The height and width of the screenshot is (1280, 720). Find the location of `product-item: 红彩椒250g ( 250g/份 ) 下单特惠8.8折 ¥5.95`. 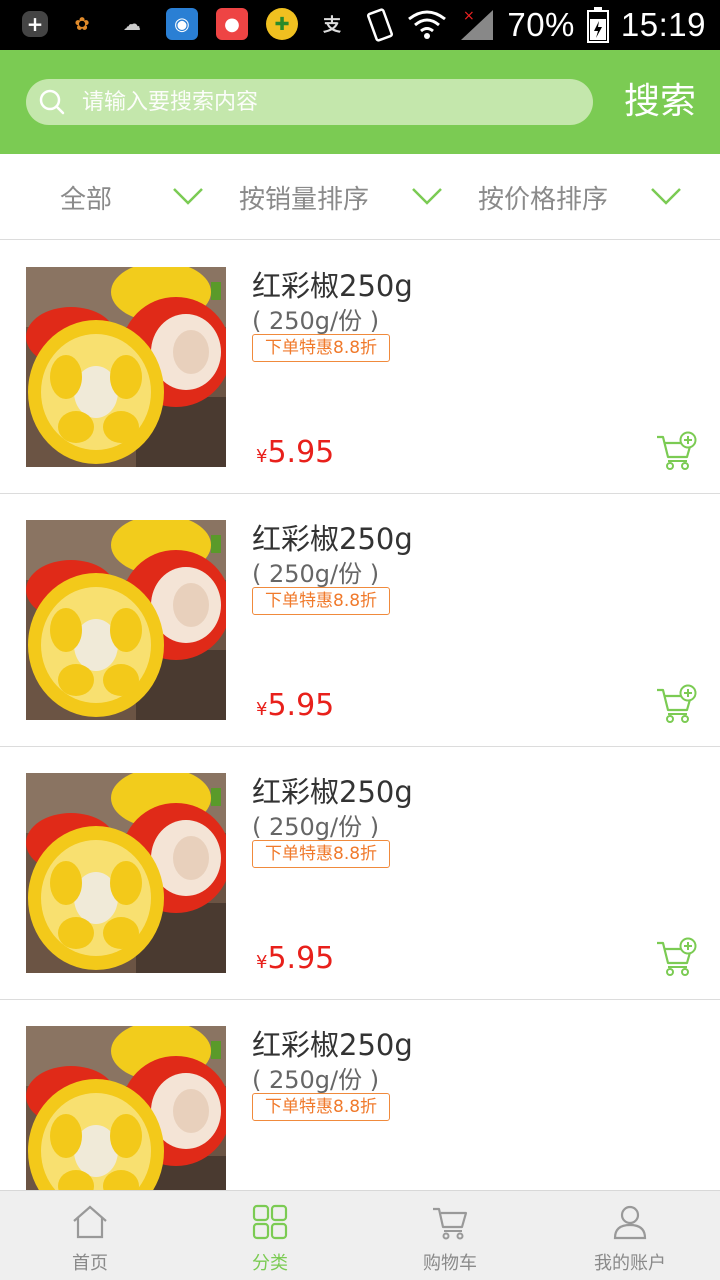

product-item: 红彩椒250g ( 250g/份 ) 下单特惠8.8折 ¥5.95 is located at coordinates (360, 1095).